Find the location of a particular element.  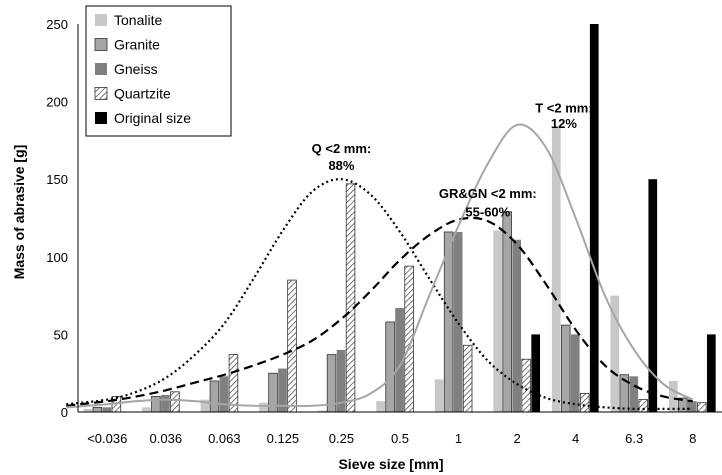

x-tick-label: 1 is located at coordinates (458, 438).